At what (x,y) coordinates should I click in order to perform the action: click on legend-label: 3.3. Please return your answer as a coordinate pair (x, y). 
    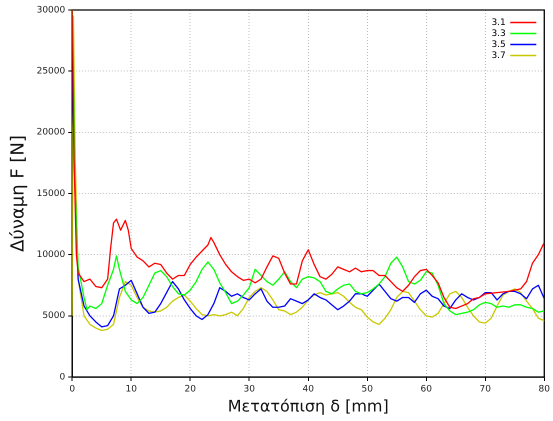
    Looking at the image, I should click on (498, 33).